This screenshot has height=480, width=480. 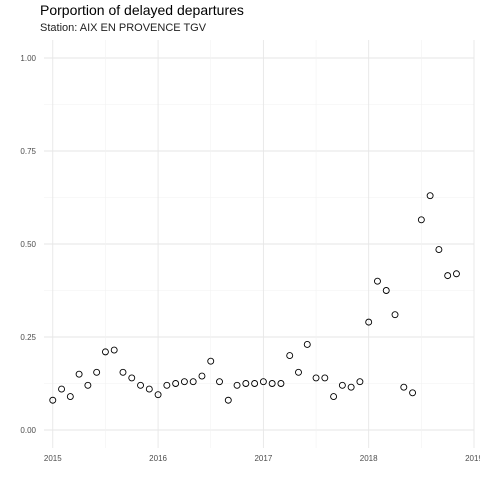 What do you see at coordinates (472, 458) in the screenshot?
I see `x-tick-label: 2019` at bounding box center [472, 458].